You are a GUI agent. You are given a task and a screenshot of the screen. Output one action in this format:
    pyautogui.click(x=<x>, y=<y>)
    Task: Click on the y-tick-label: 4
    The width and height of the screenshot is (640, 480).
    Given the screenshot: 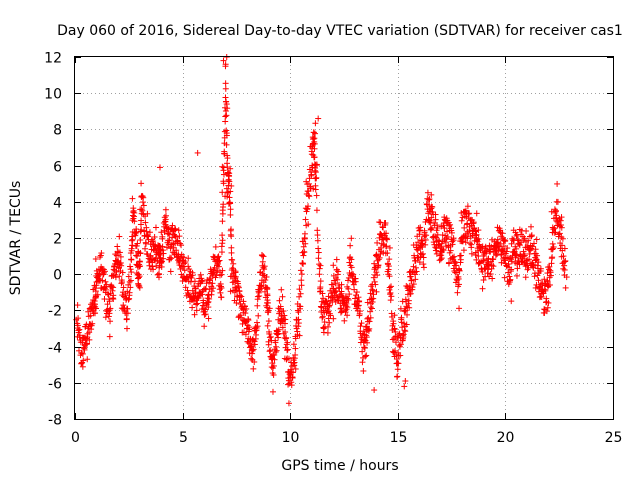 What is the action you would take?
    pyautogui.click(x=57, y=204)
    